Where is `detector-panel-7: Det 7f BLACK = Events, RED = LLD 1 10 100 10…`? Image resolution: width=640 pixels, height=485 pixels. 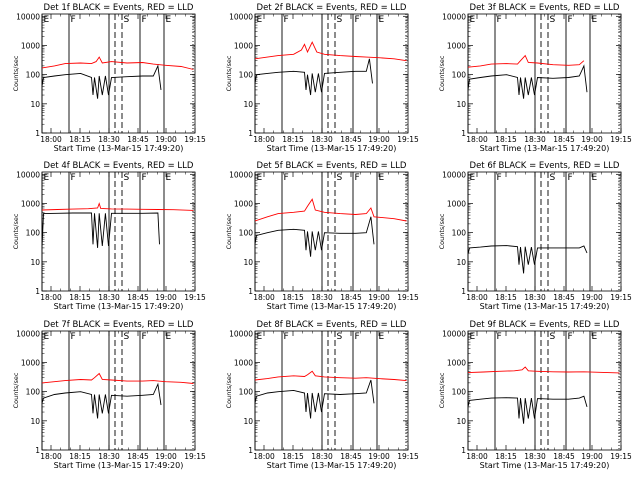 detector-panel-7: Det 7f BLACK = Events, RED = LLD 1 10 100 10… is located at coordinates (109, 395).